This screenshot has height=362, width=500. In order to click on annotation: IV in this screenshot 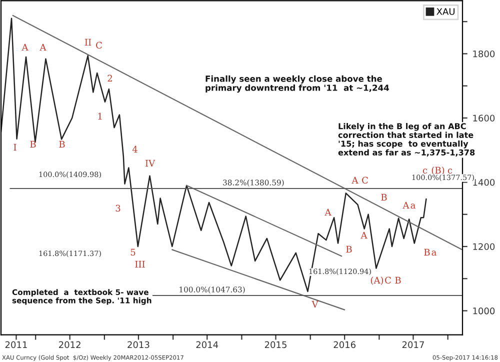, I will do `click(150, 163)`.